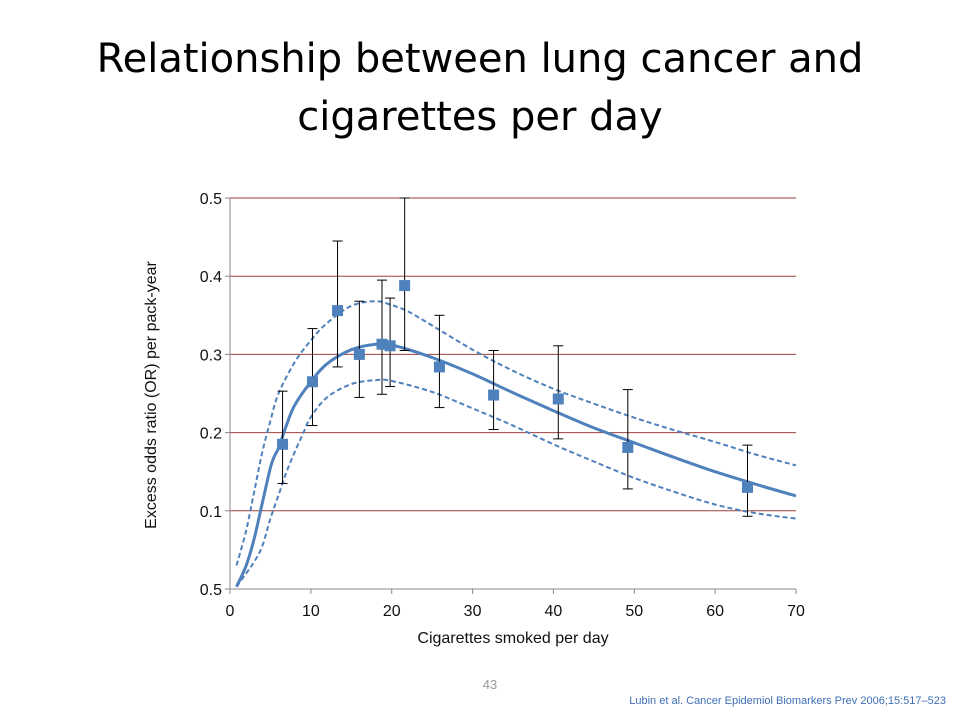  Describe the element at coordinates (515, 386) in the screenshot. I see `data-points` at that location.